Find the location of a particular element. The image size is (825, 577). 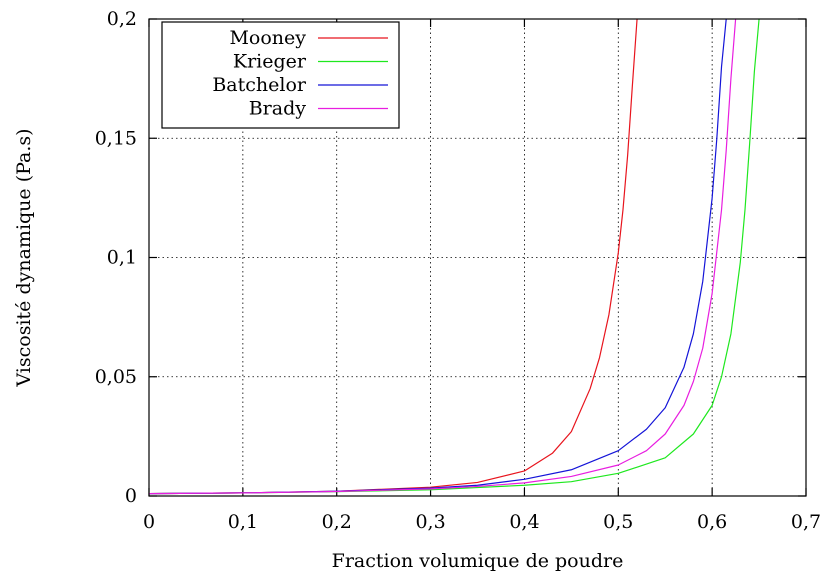

y-tick-label: 0,15 is located at coordinates (116, 138).